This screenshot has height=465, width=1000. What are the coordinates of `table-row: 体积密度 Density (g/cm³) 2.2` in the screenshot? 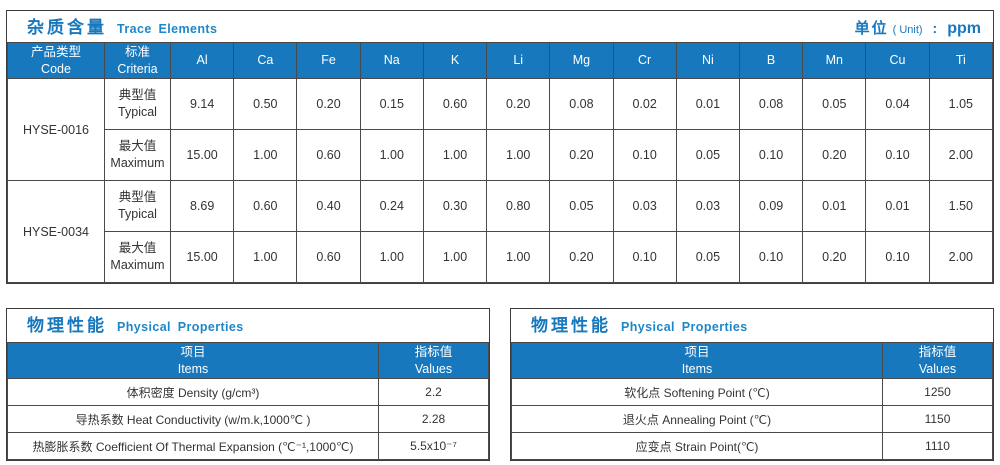 It's located at (248, 392).